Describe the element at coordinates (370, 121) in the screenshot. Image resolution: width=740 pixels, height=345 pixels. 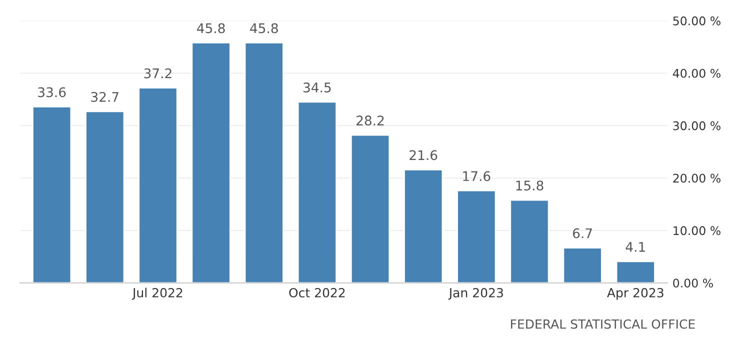
I see `data-label: 28.2` at that location.